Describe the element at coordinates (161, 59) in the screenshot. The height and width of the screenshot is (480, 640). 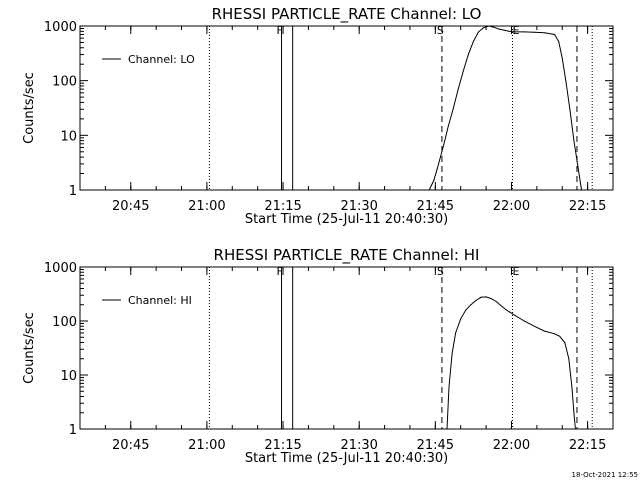
I see `legend-label: Channel: LO` at that location.